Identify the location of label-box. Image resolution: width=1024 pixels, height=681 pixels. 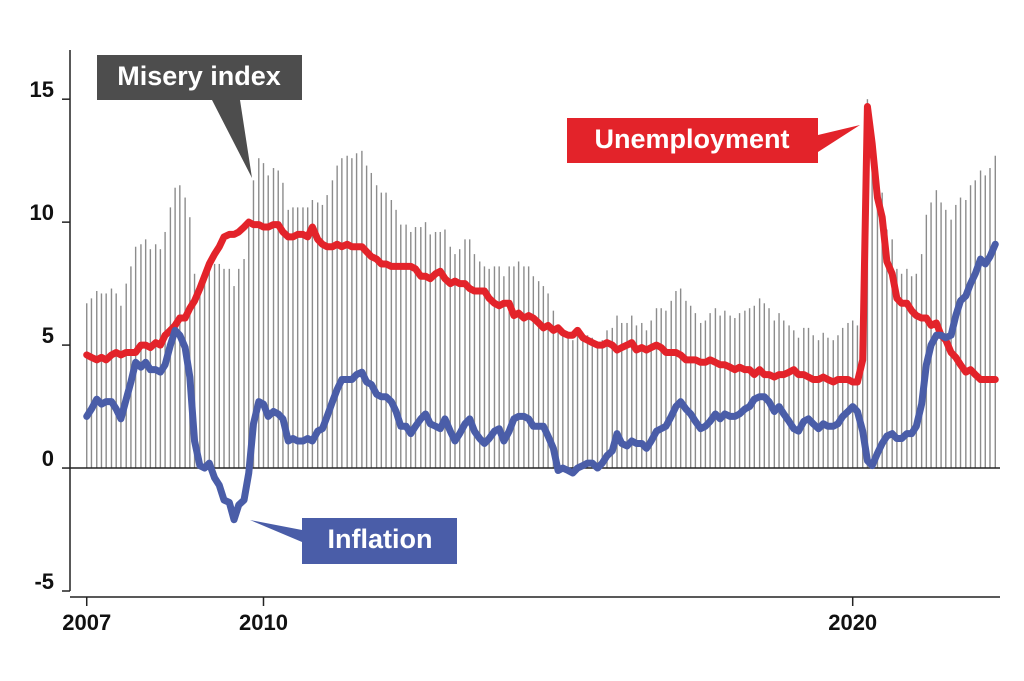
(353, 541).